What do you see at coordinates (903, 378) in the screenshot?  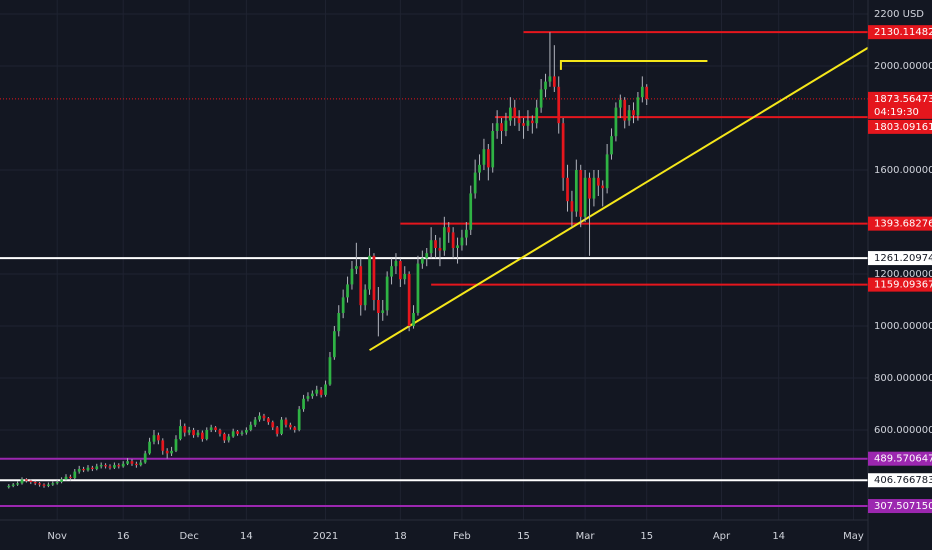 I see `y-tick-label: 800.000000` at bounding box center [903, 378].